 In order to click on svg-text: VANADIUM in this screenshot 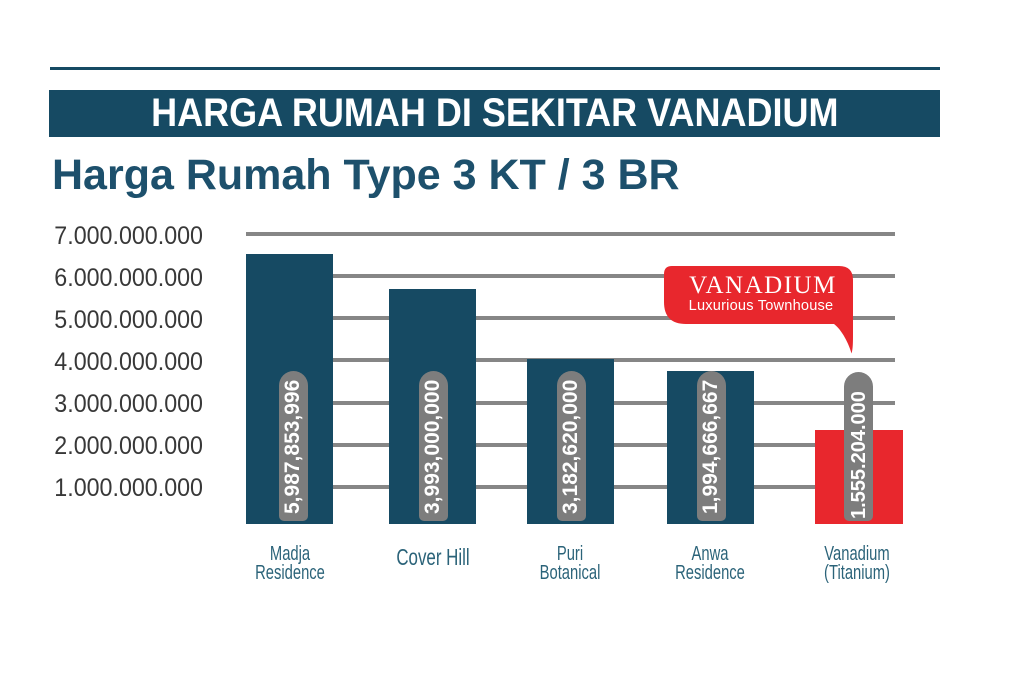, I will do `click(763, 285)`.